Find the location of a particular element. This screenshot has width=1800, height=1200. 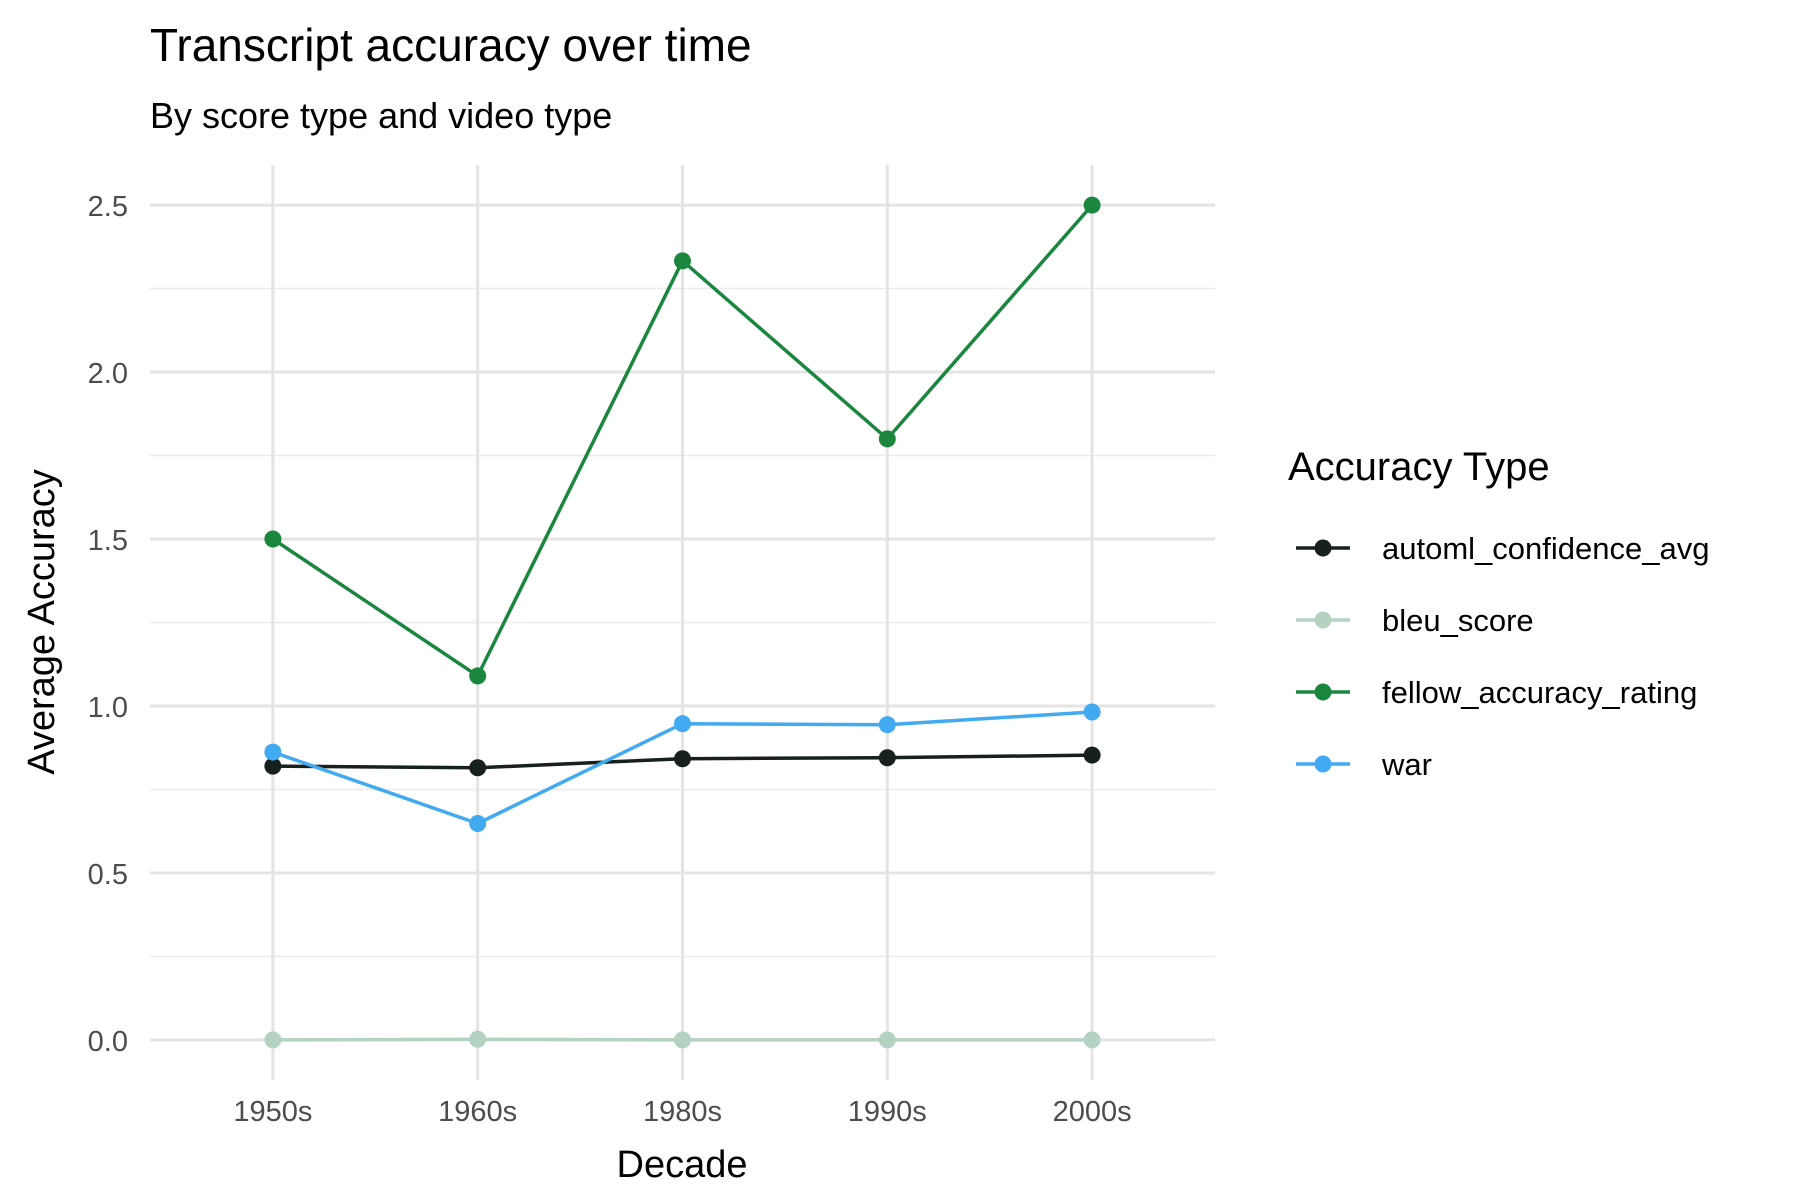

series-bleu-score is located at coordinates (682, 1039).